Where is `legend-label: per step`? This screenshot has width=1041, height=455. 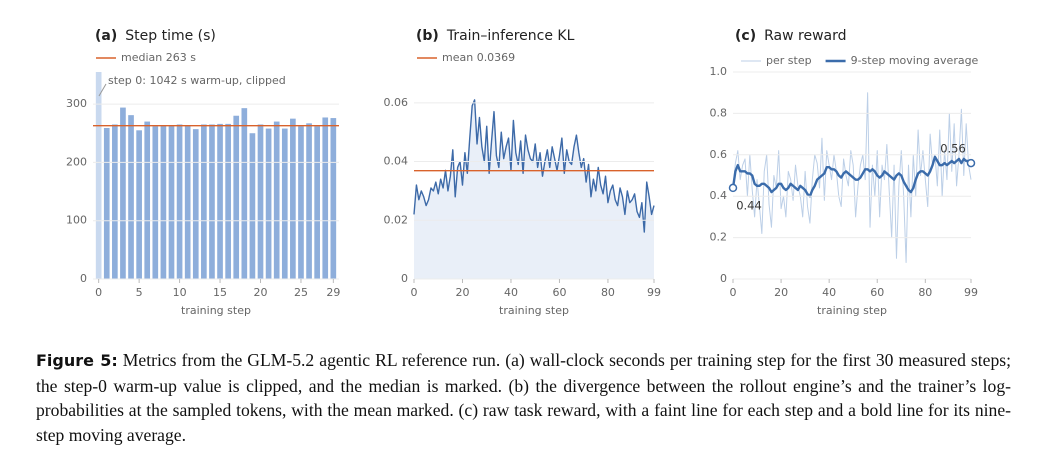
legend-label: per step is located at coordinates (789, 60).